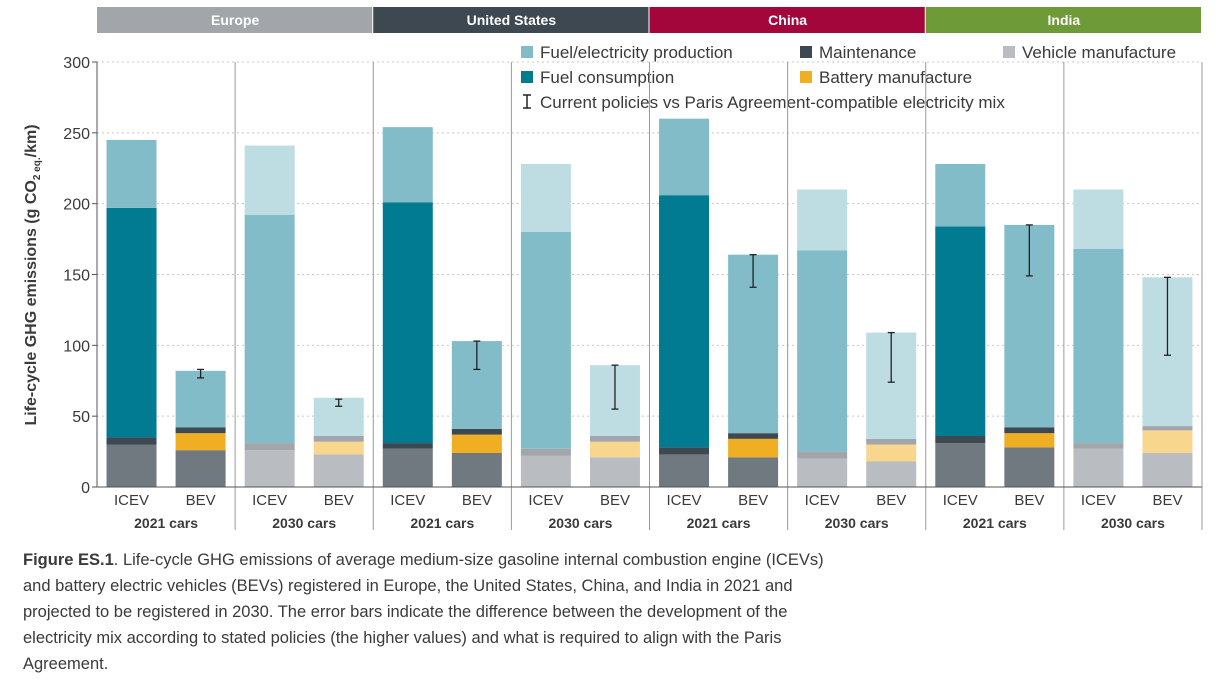  What do you see at coordinates (806, 52) in the screenshot?
I see `legend-maintenance-swatch` at bounding box center [806, 52].